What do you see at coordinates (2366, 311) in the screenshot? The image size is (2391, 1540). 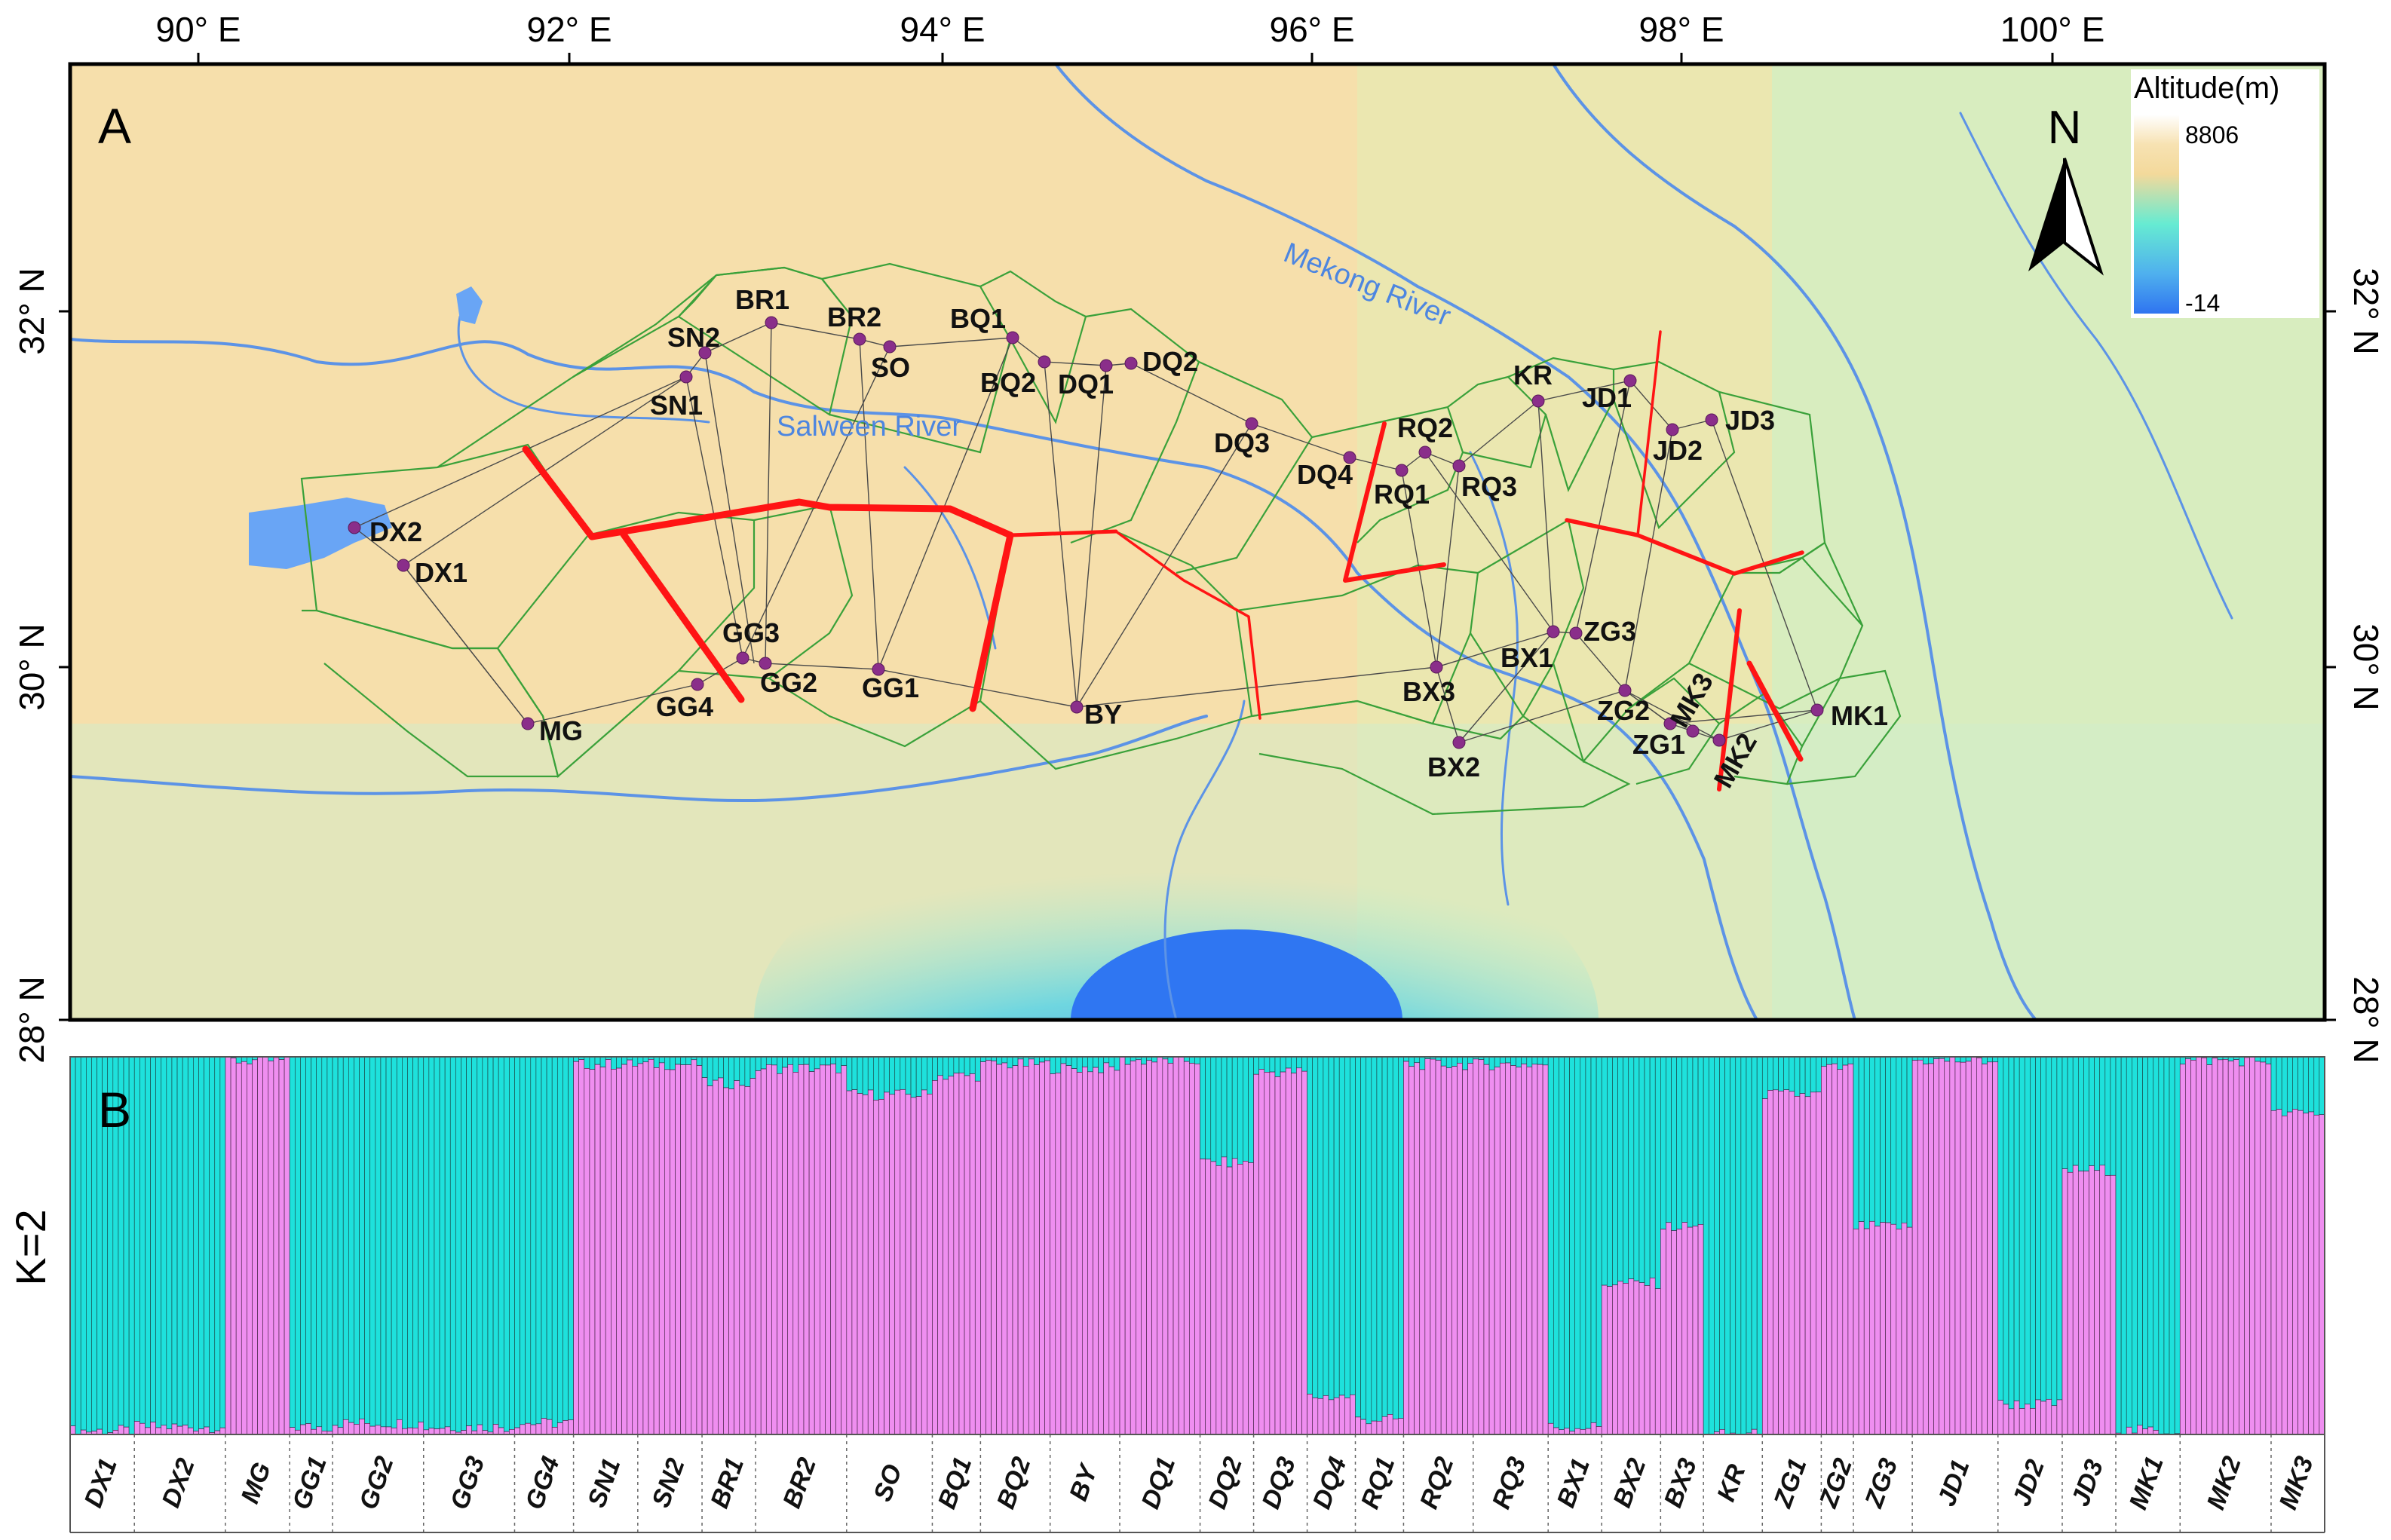 I see `lat-tick-label-right: 32° N` at bounding box center [2366, 311].